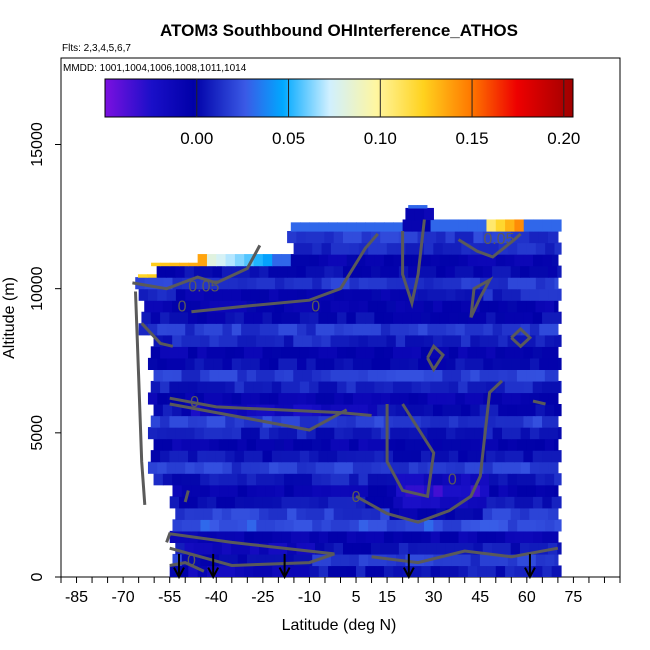 This screenshot has width=650, height=650. I want to click on colorbar-tick-label: 0.05, so click(288, 138).